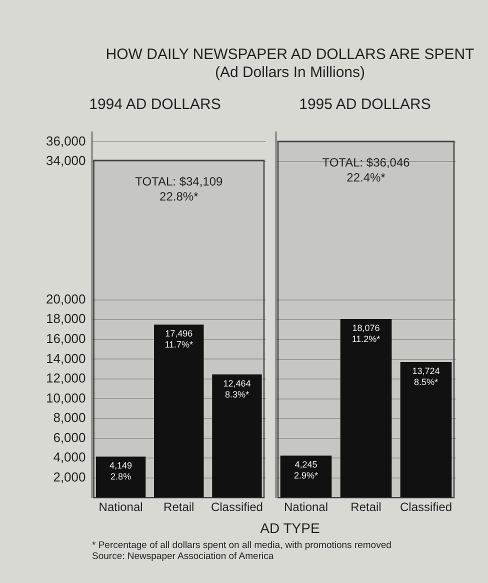  What do you see at coordinates (69, 476) in the screenshot?
I see `y-tick-label: 2,000` at bounding box center [69, 476].